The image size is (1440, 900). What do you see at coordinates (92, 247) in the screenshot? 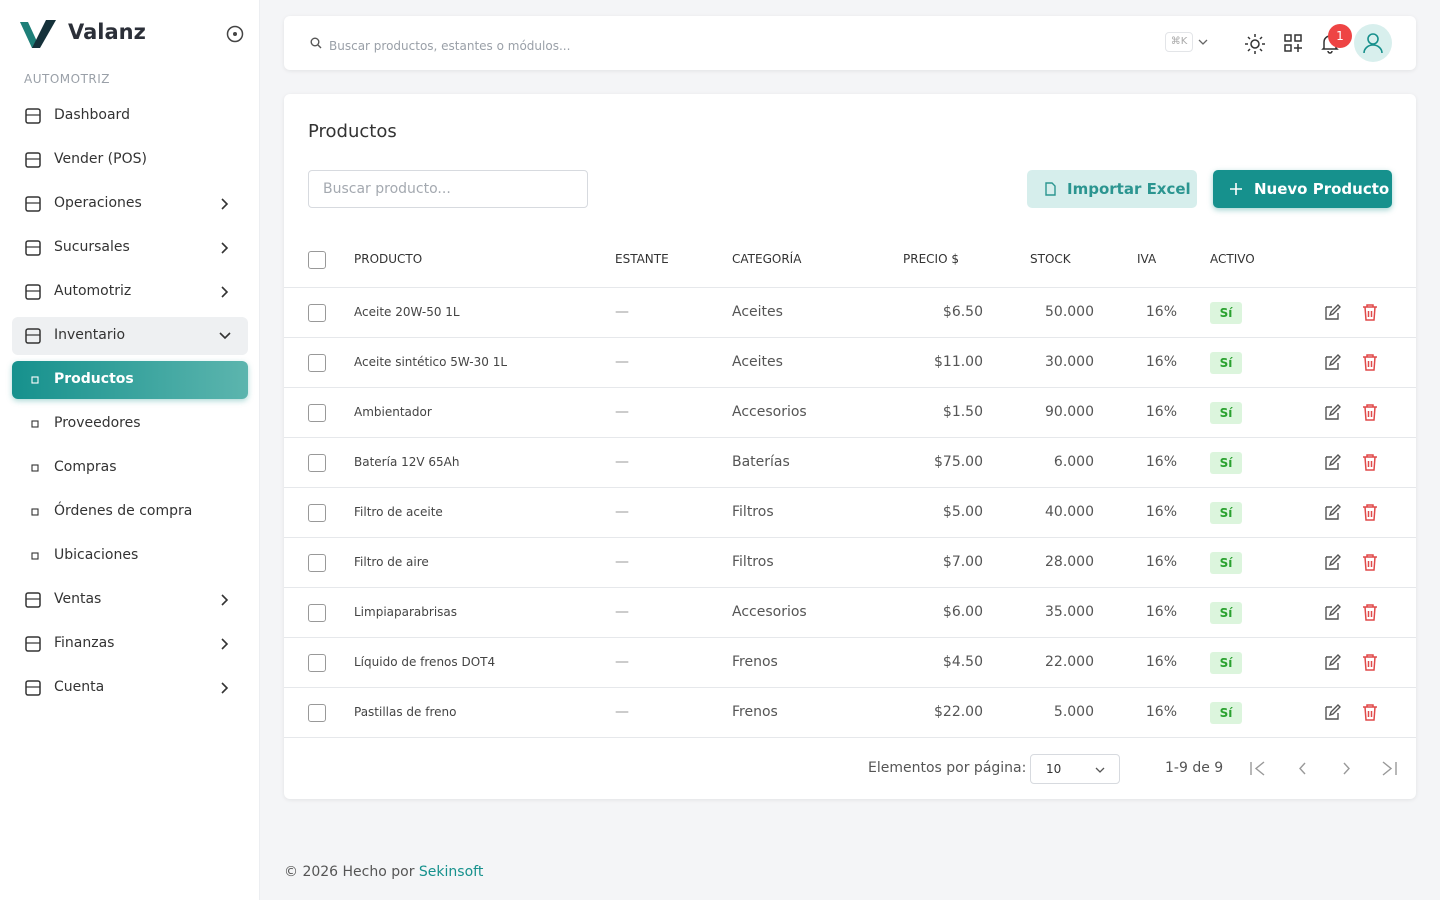
I see `nav-label: Sucursales` at bounding box center [92, 247].